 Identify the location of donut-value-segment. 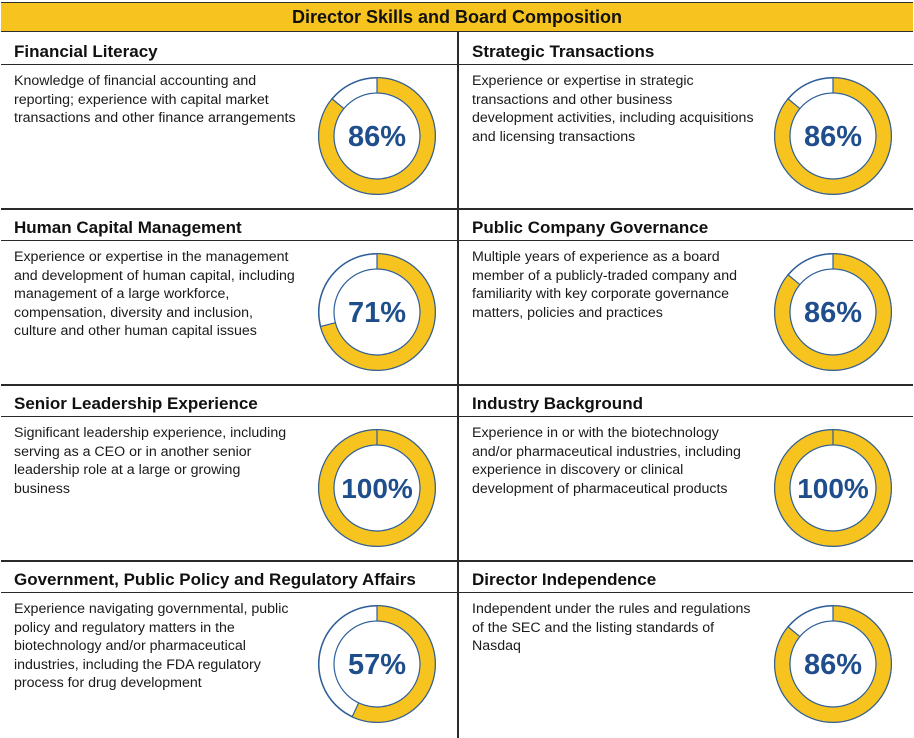
(393, 664).